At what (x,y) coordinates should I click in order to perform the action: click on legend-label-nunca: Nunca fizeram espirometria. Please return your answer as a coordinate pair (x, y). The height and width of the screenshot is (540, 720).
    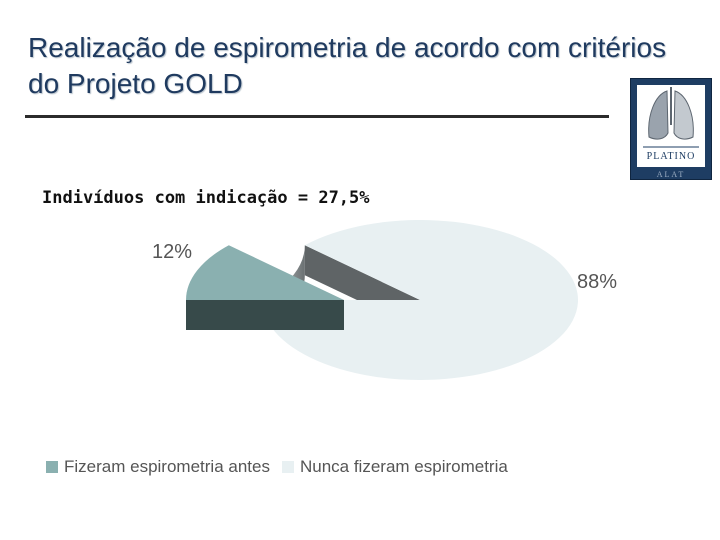
    Looking at the image, I should click on (403, 466).